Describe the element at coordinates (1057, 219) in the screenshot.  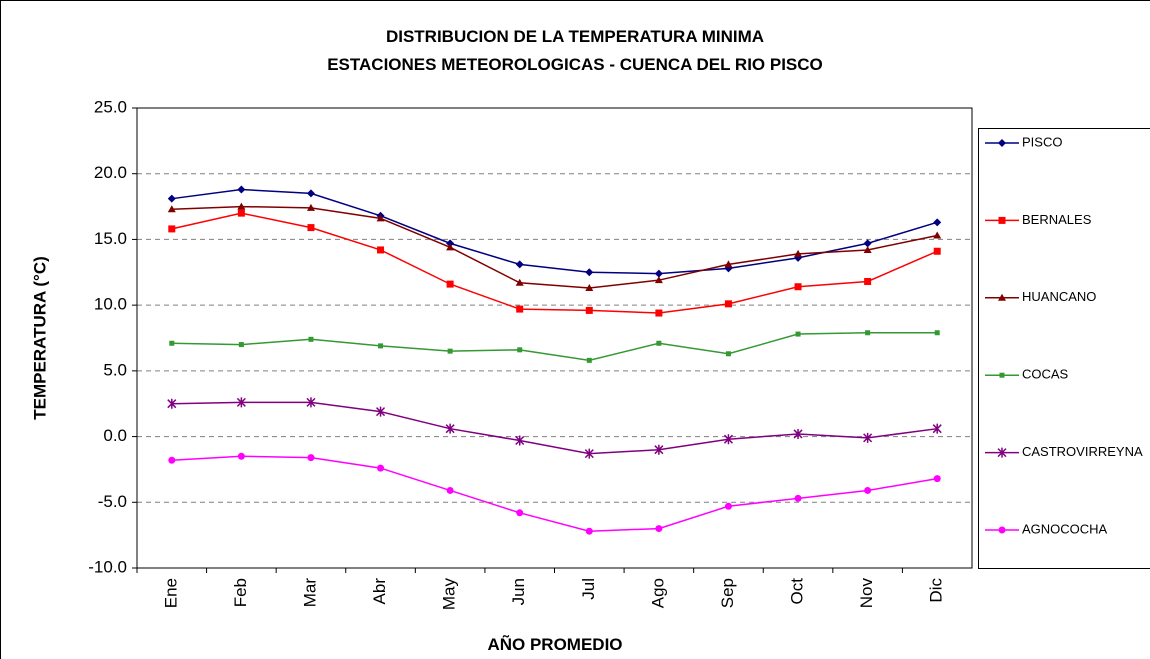
I see `legend-label: BERNALES` at that location.